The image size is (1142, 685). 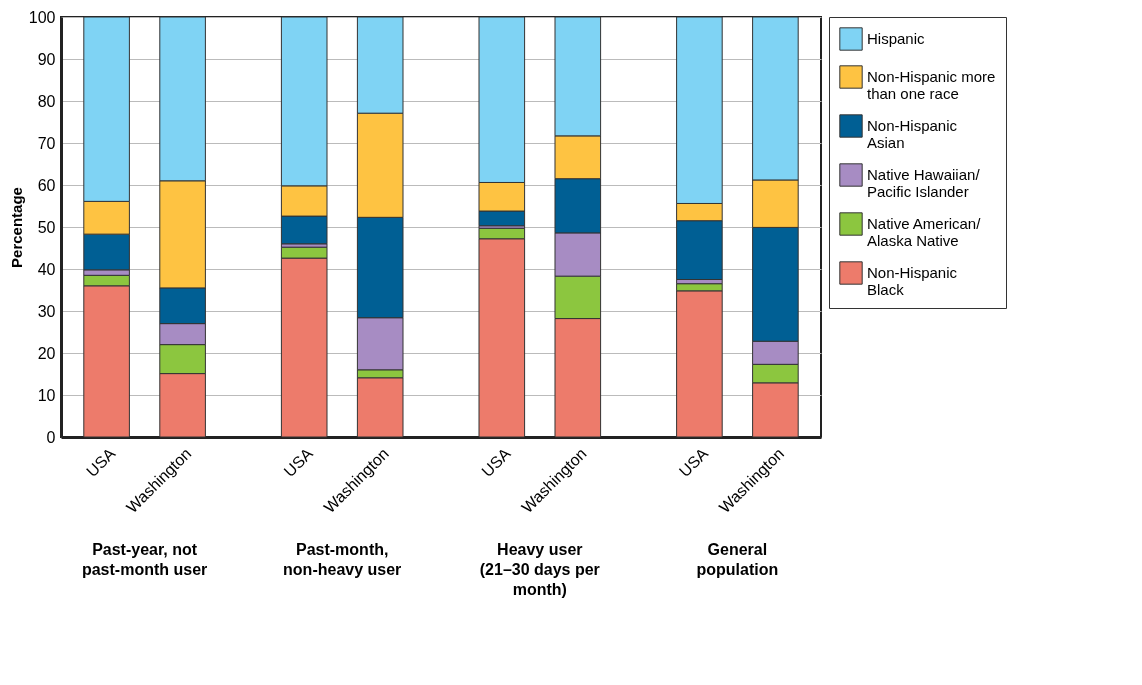 What do you see at coordinates (924, 183) in the screenshot?
I see `legend-label: Native Hawaiian/ Pacific Islander` at bounding box center [924, 183].